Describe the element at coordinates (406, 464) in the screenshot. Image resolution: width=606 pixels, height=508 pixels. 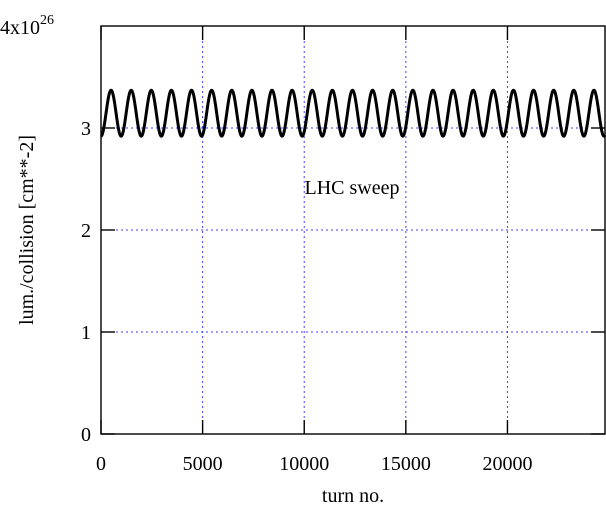
I see `x-tick-label-3: 15000` at that location.